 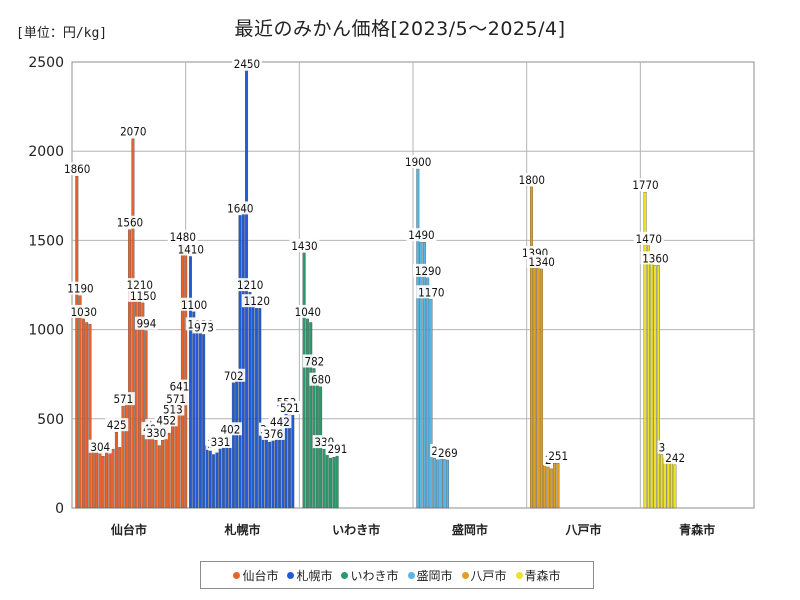 I want to click on data-label-bg, so click(x=256, y=301).